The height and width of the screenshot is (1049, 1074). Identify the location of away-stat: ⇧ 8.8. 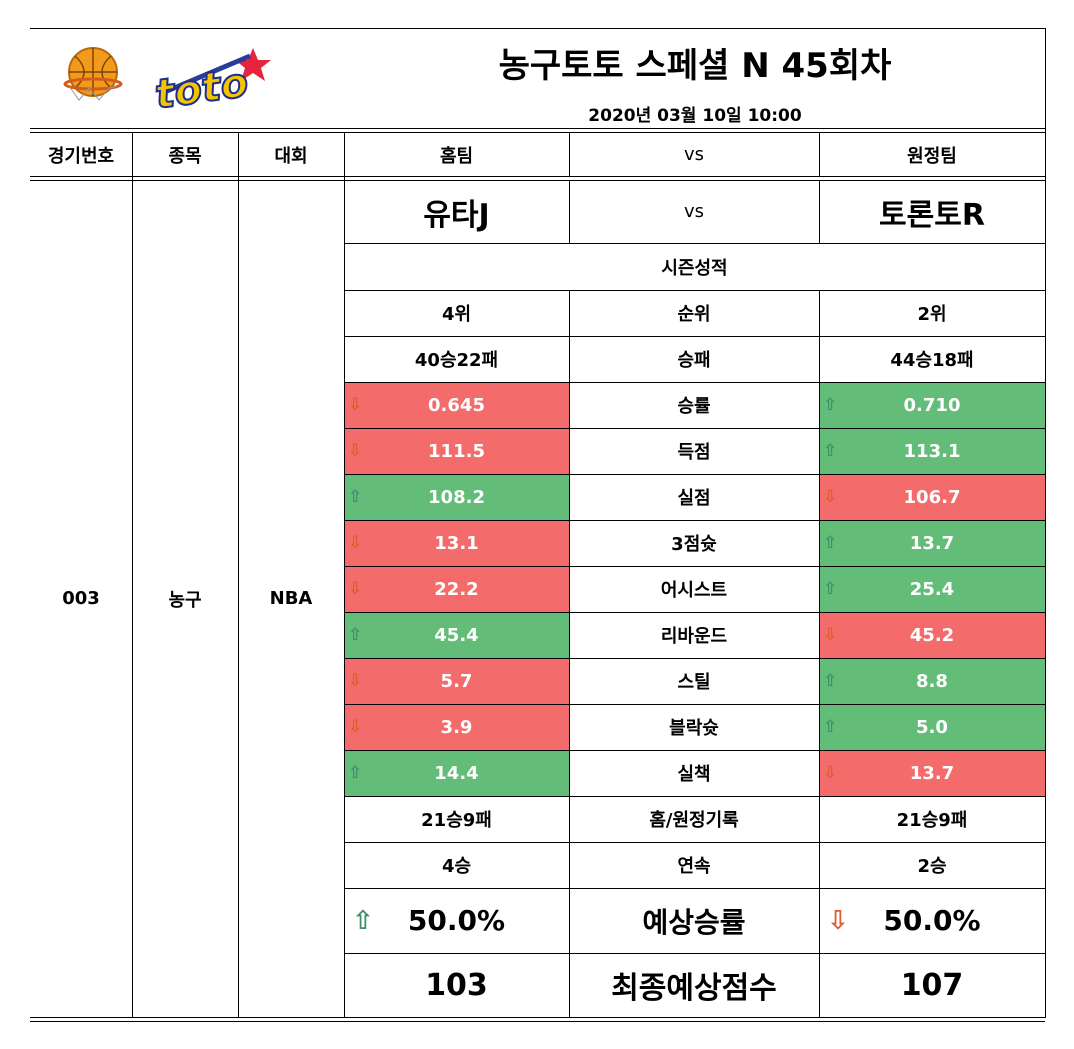
(932, 681).